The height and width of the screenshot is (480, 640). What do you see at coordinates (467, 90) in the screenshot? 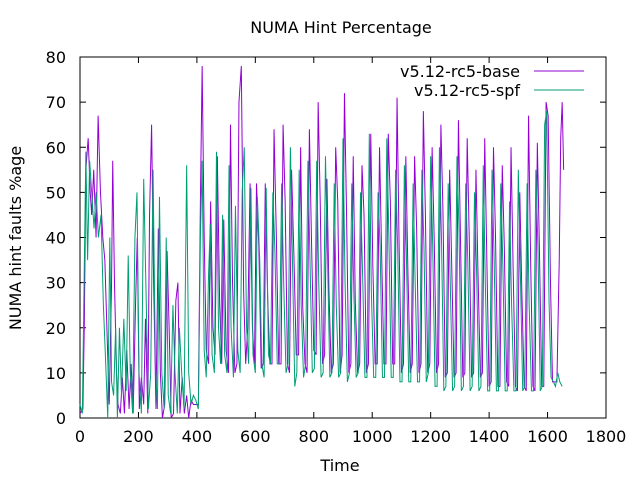
I see `legend-label-2: v5.12-rc5-spf` at bounding box center [467, 90].